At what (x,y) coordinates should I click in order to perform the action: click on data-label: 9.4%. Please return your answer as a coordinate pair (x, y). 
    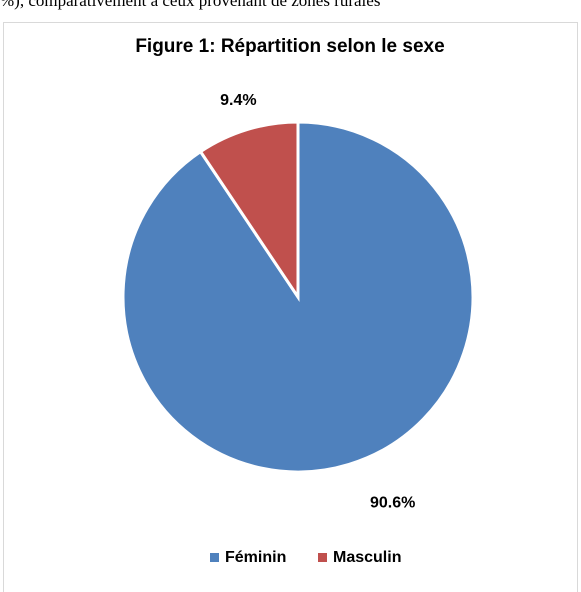
    Looking at the image, I should click on (238, 100).